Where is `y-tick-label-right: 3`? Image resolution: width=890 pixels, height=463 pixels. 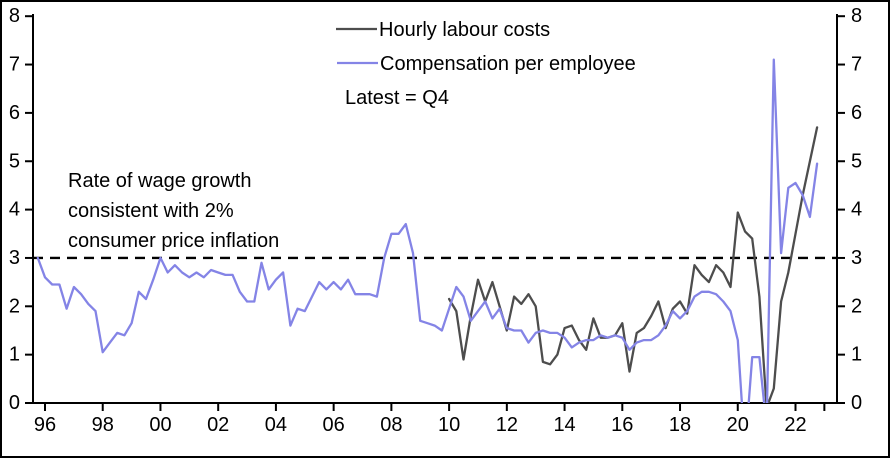 y-tick-label-right: 3 is located at coordinates (856, 258).